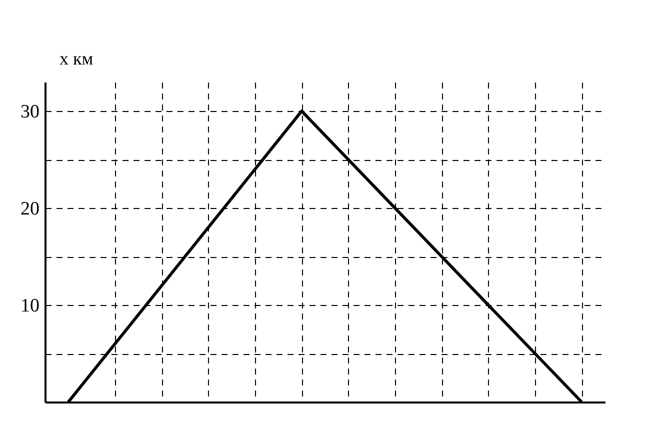 This screenshot has width=652, height=435. Describe the element at coordinates (30, 112) in the screenshot. I see `y-tick-label: 30` at that location.